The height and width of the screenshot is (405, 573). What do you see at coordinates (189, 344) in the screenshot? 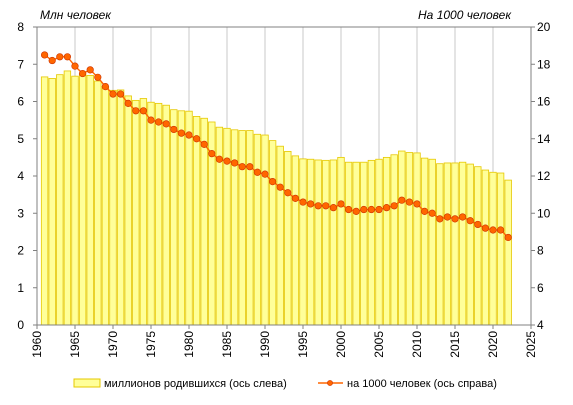
I see `x-tick-label: 1980` at bounding box center [189, 344].